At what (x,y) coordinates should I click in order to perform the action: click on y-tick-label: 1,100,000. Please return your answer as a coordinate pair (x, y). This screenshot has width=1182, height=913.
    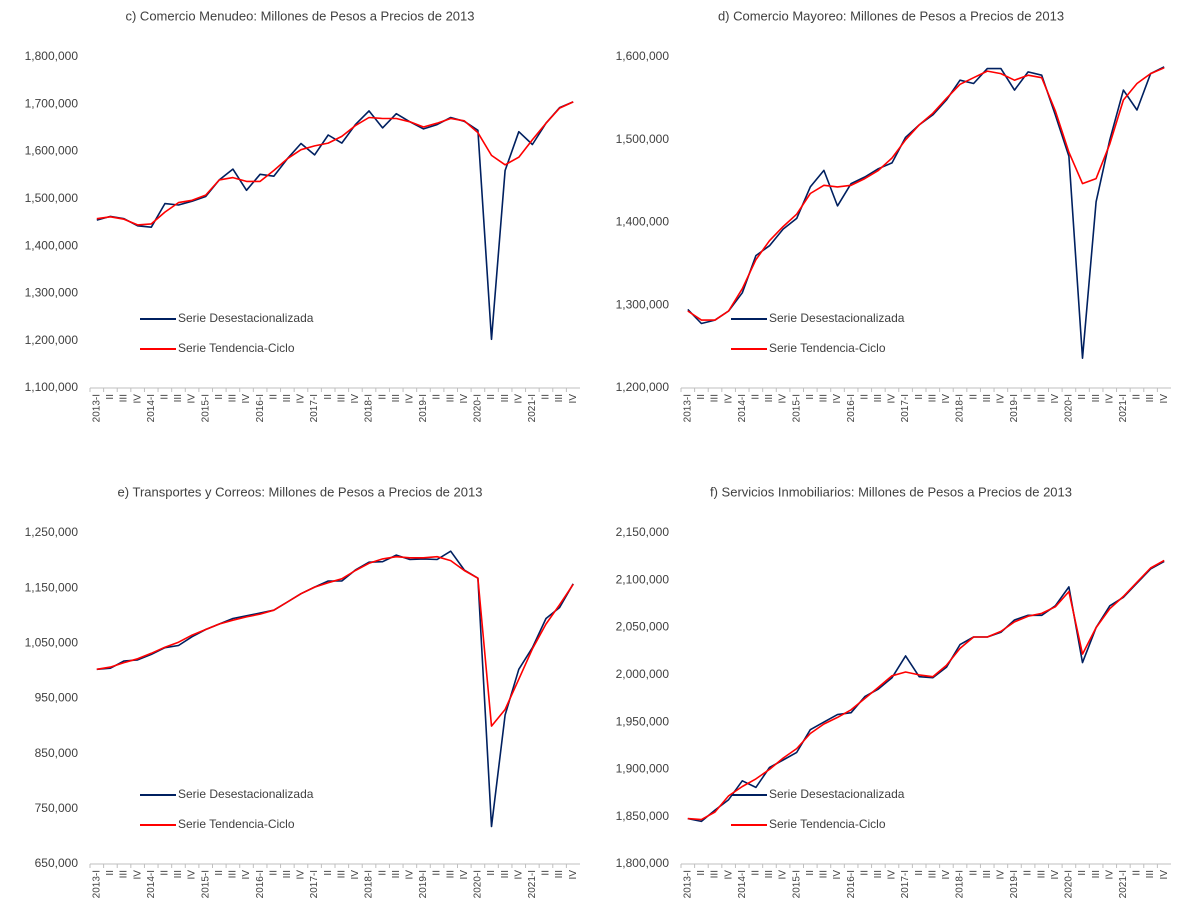
    Looking at the image, I should click on (52, 387).